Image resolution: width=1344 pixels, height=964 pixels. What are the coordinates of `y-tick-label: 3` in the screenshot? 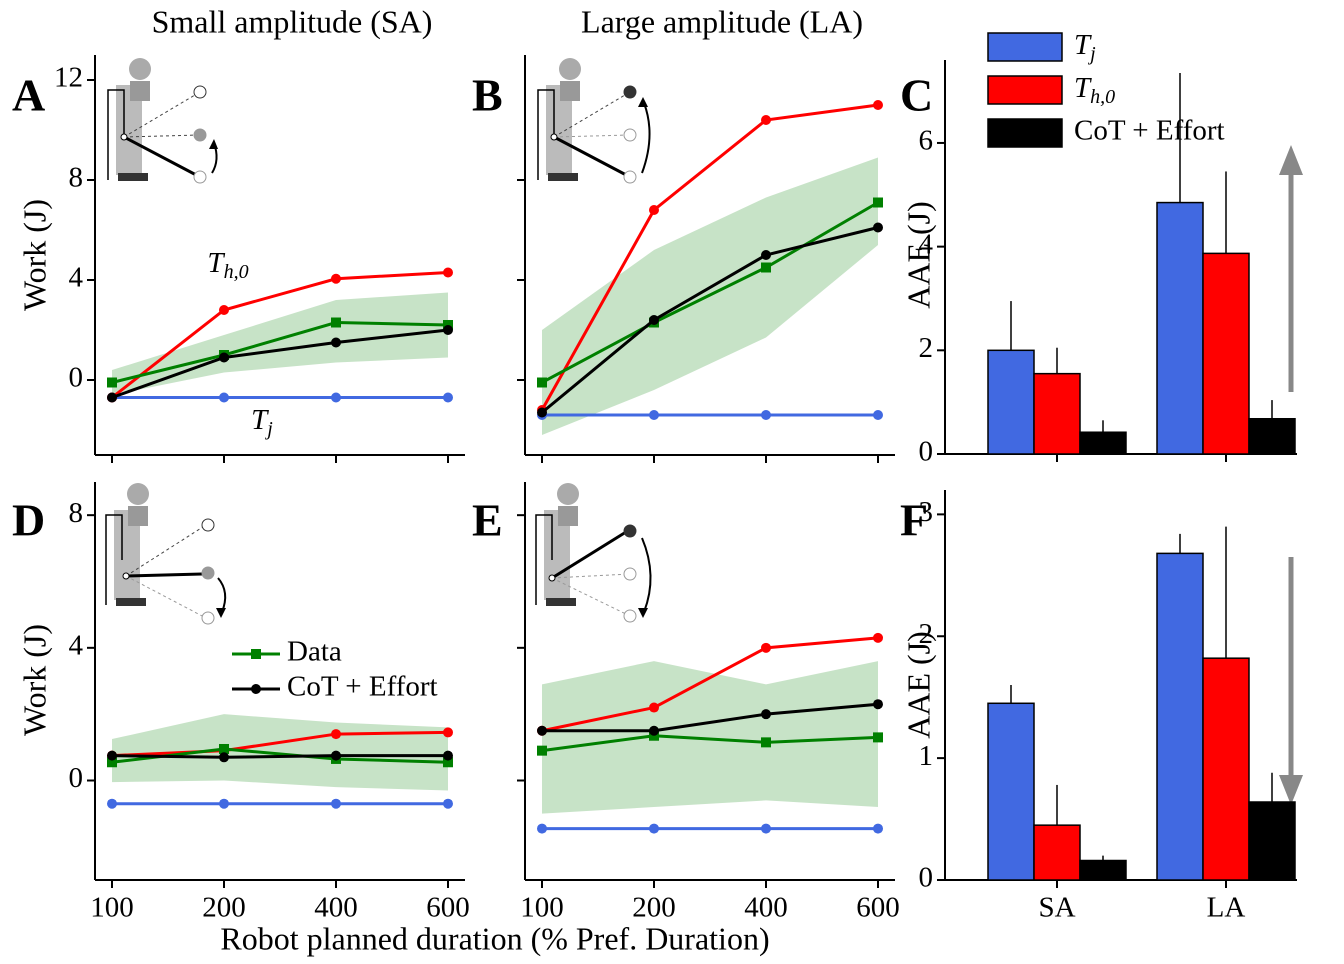 It's located at (926, 512).